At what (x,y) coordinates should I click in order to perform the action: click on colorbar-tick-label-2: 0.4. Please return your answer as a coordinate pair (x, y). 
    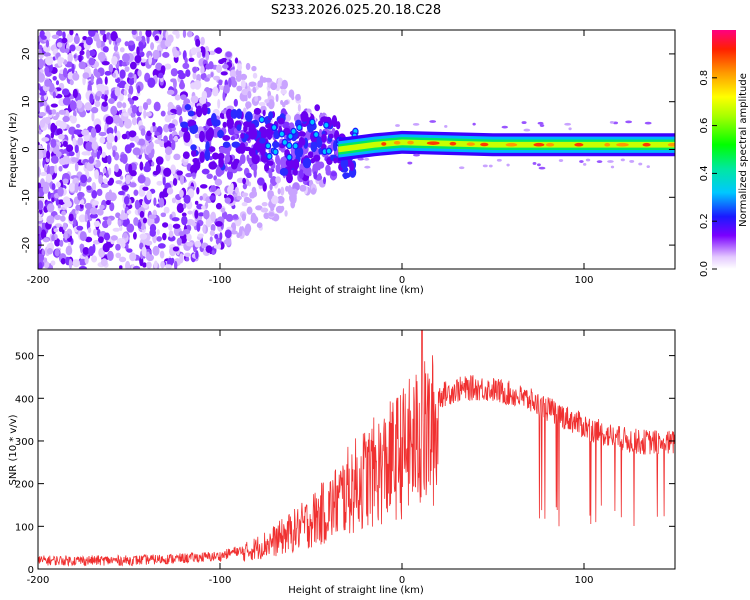
    Looking at the image, I should click on (704, 173).